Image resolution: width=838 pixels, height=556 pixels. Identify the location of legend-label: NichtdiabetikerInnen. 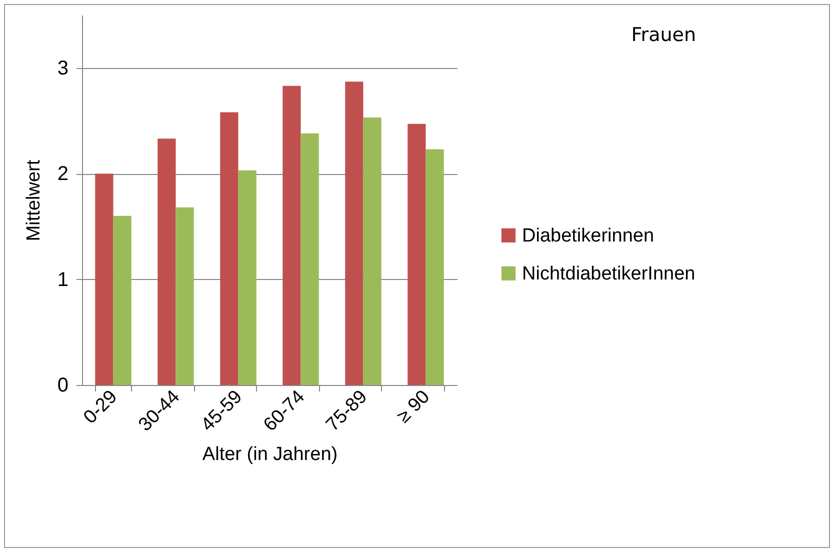
(609, 273).